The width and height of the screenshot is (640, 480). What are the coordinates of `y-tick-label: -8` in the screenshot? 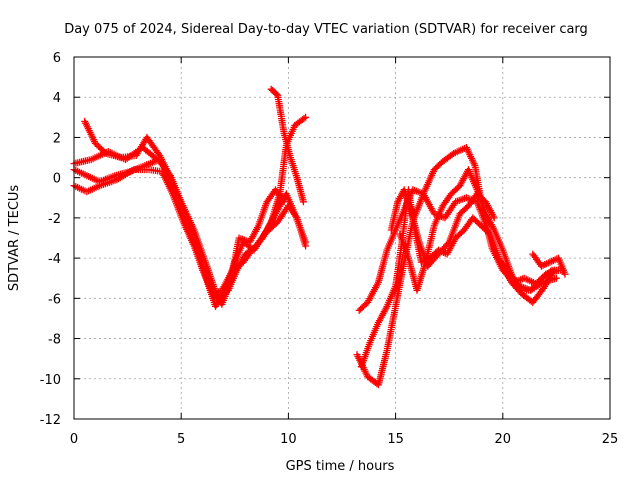 It's located at (54, 340).